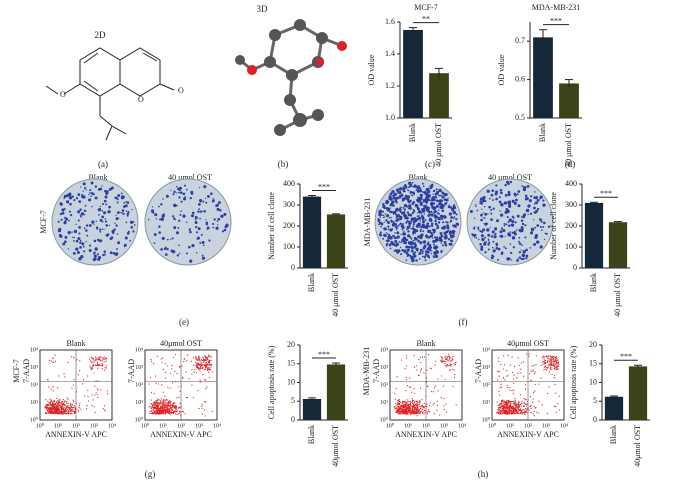  Describe the element at coordinates (188, 222) in the screenshot. I see `plate` at that location.